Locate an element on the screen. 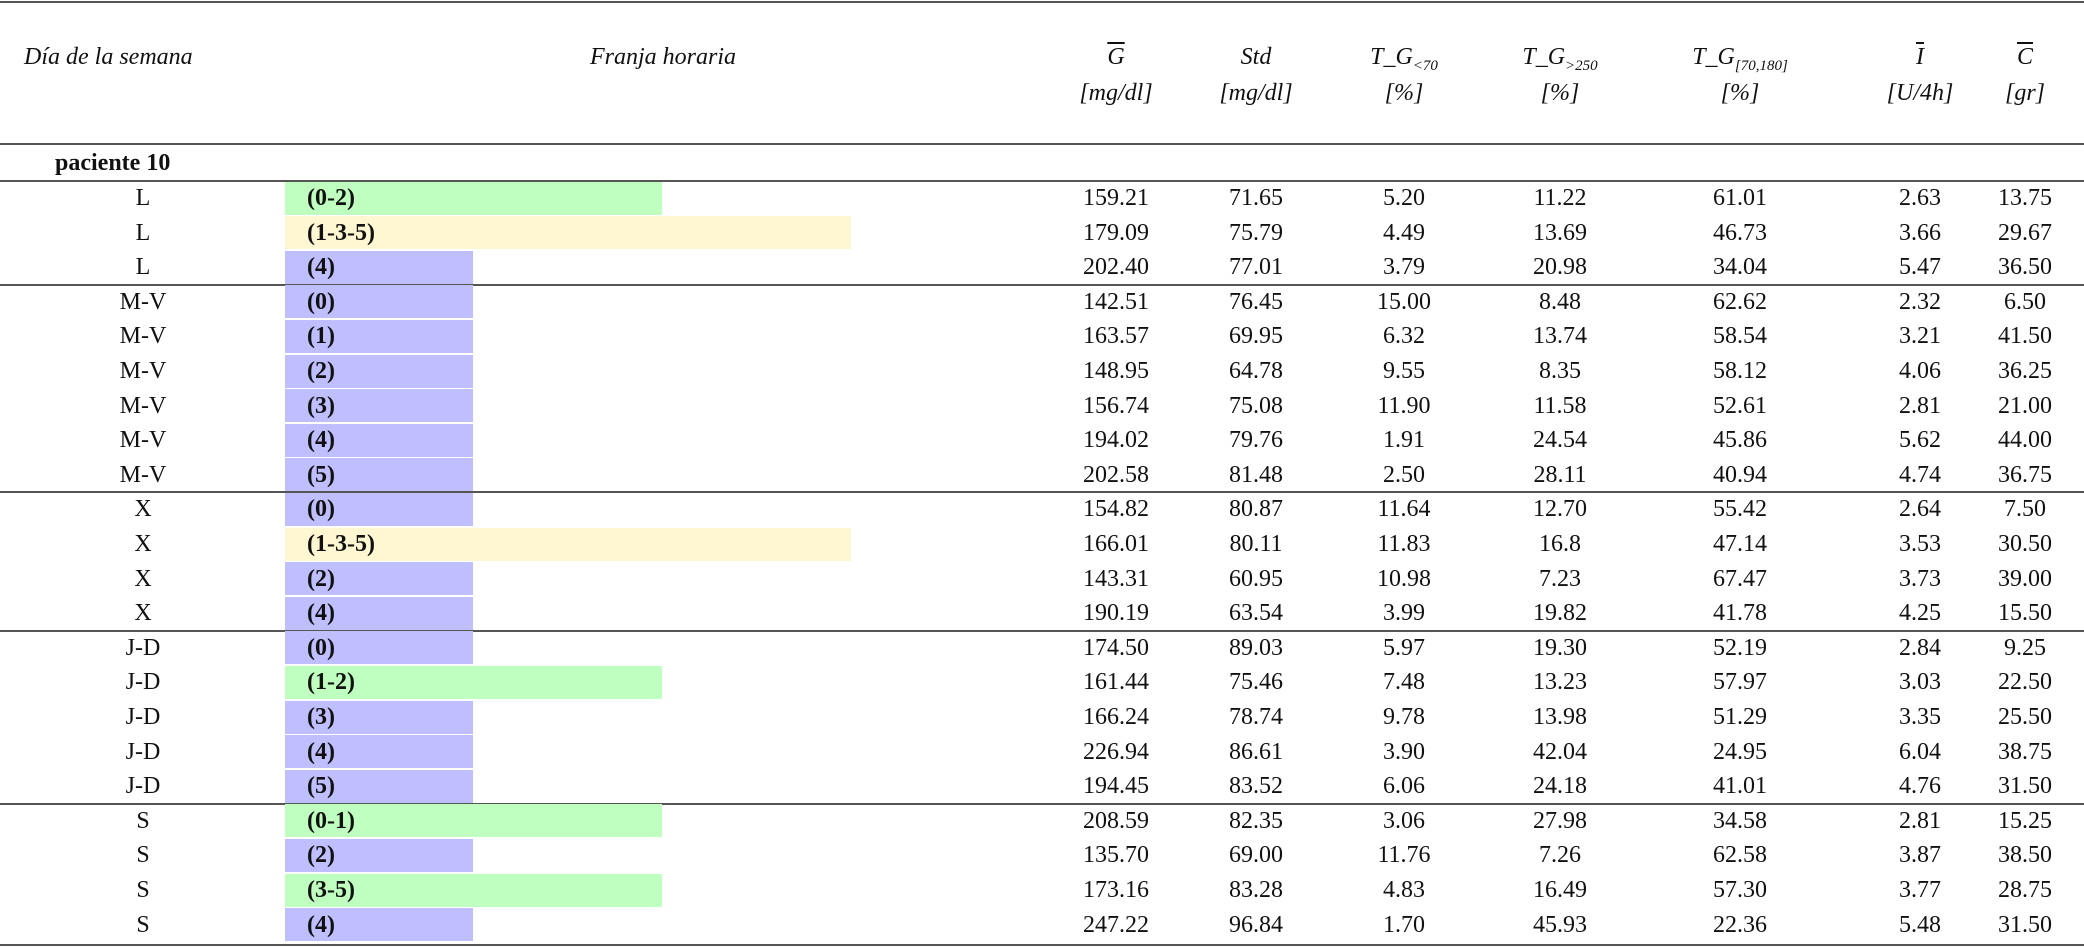 This screenshot has width=2084, height=947. column-header: T_G<70 is located at coordinates (1404, 61).